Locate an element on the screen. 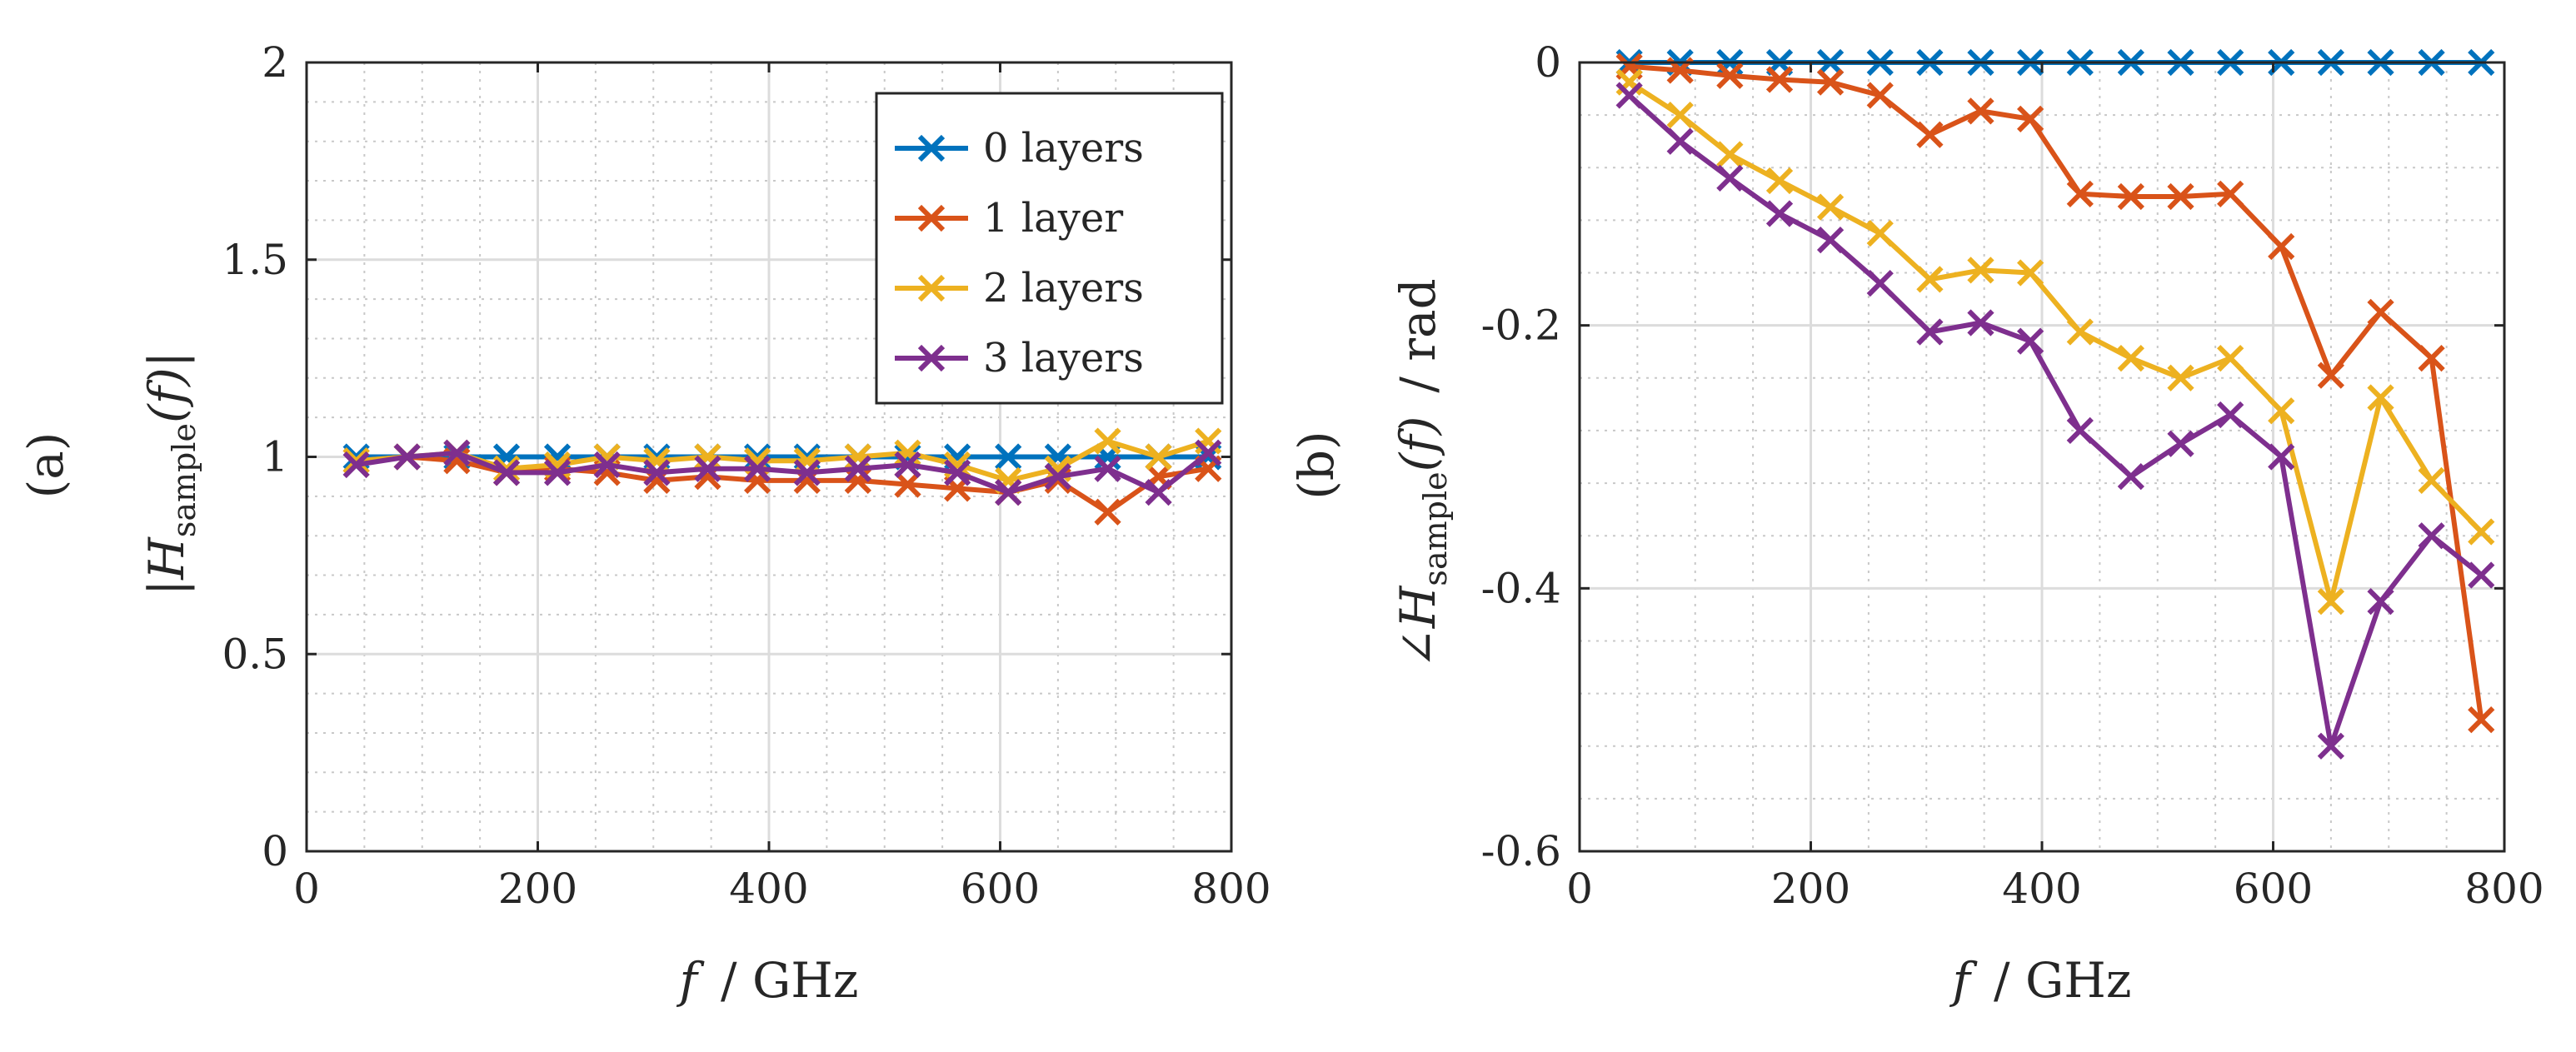 Image resolution: width=2576 pixels, height=1052 pixels. y-label-arg: (f) is located at coordinates (166, 395).